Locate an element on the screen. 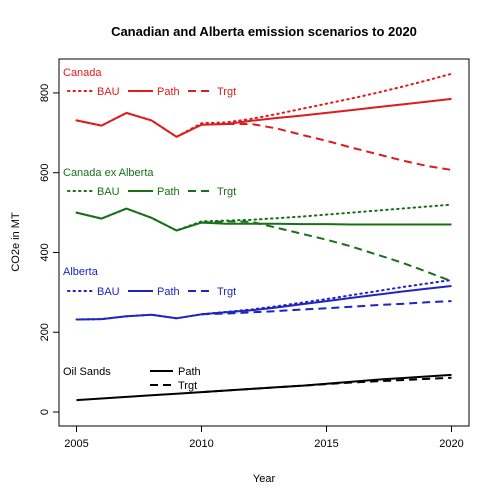  series-alberta-path is located at coordinates (264, 303).